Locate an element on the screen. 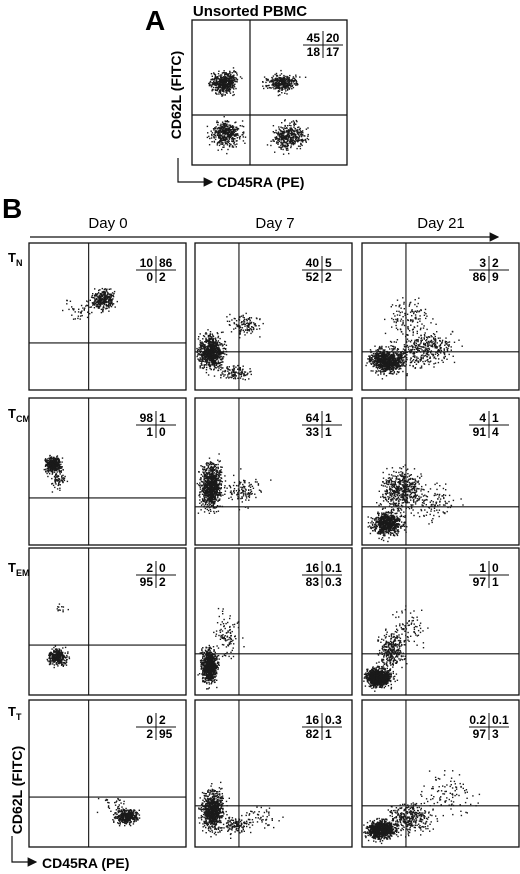 The image size is (520, 874). plot-tem-day1-frame is located at coordinates (273, 621).